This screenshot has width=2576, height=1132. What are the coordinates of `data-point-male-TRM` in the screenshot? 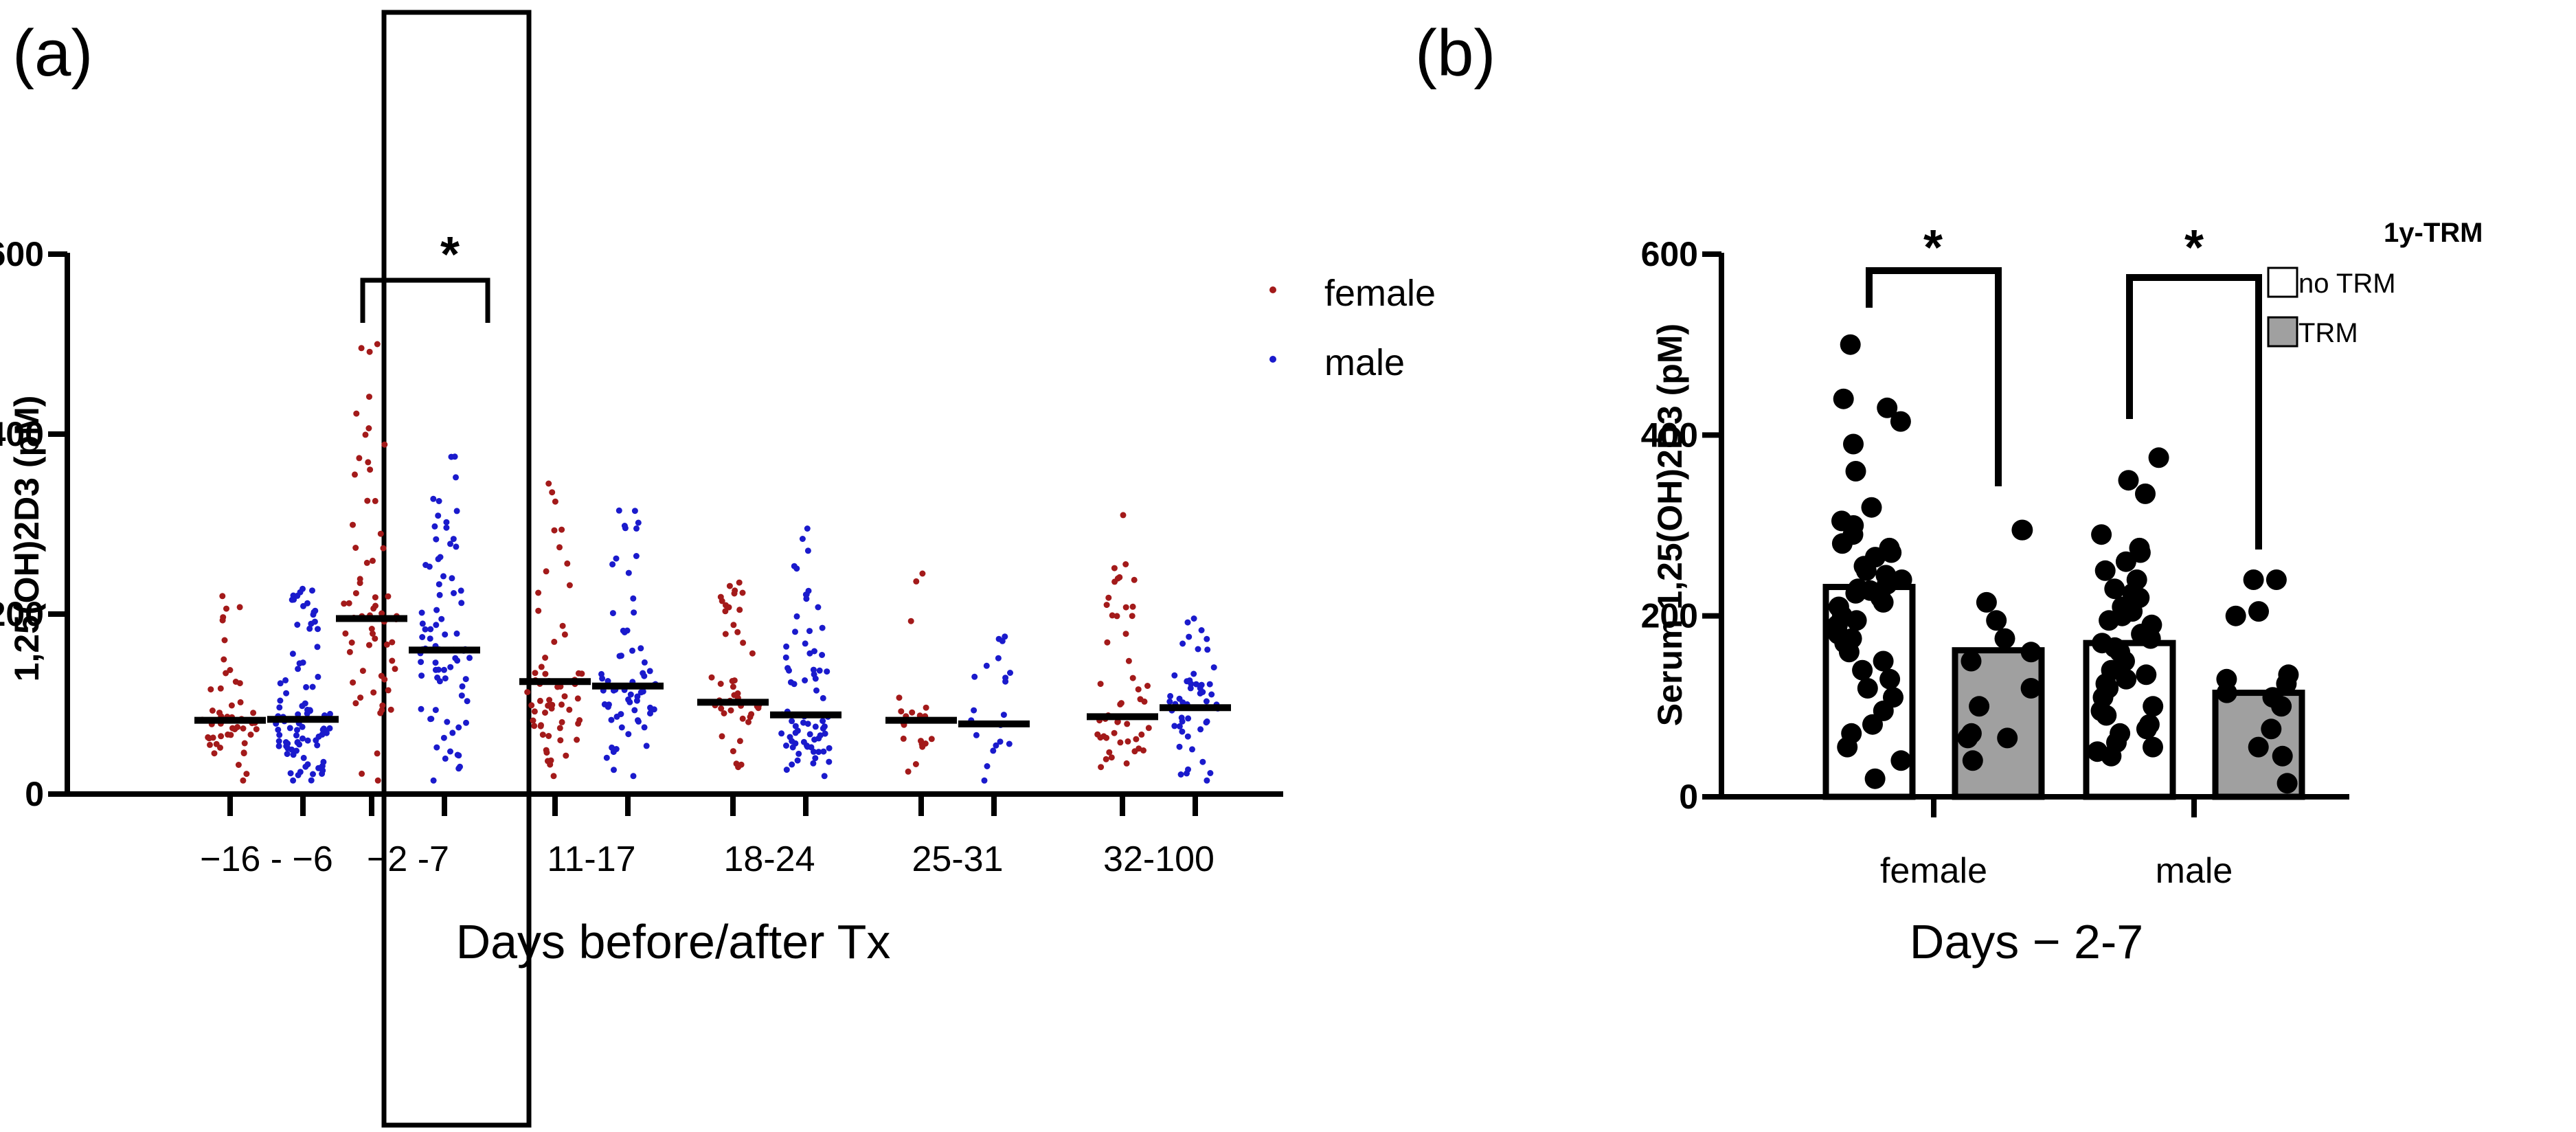 It's located at (2276, 579).